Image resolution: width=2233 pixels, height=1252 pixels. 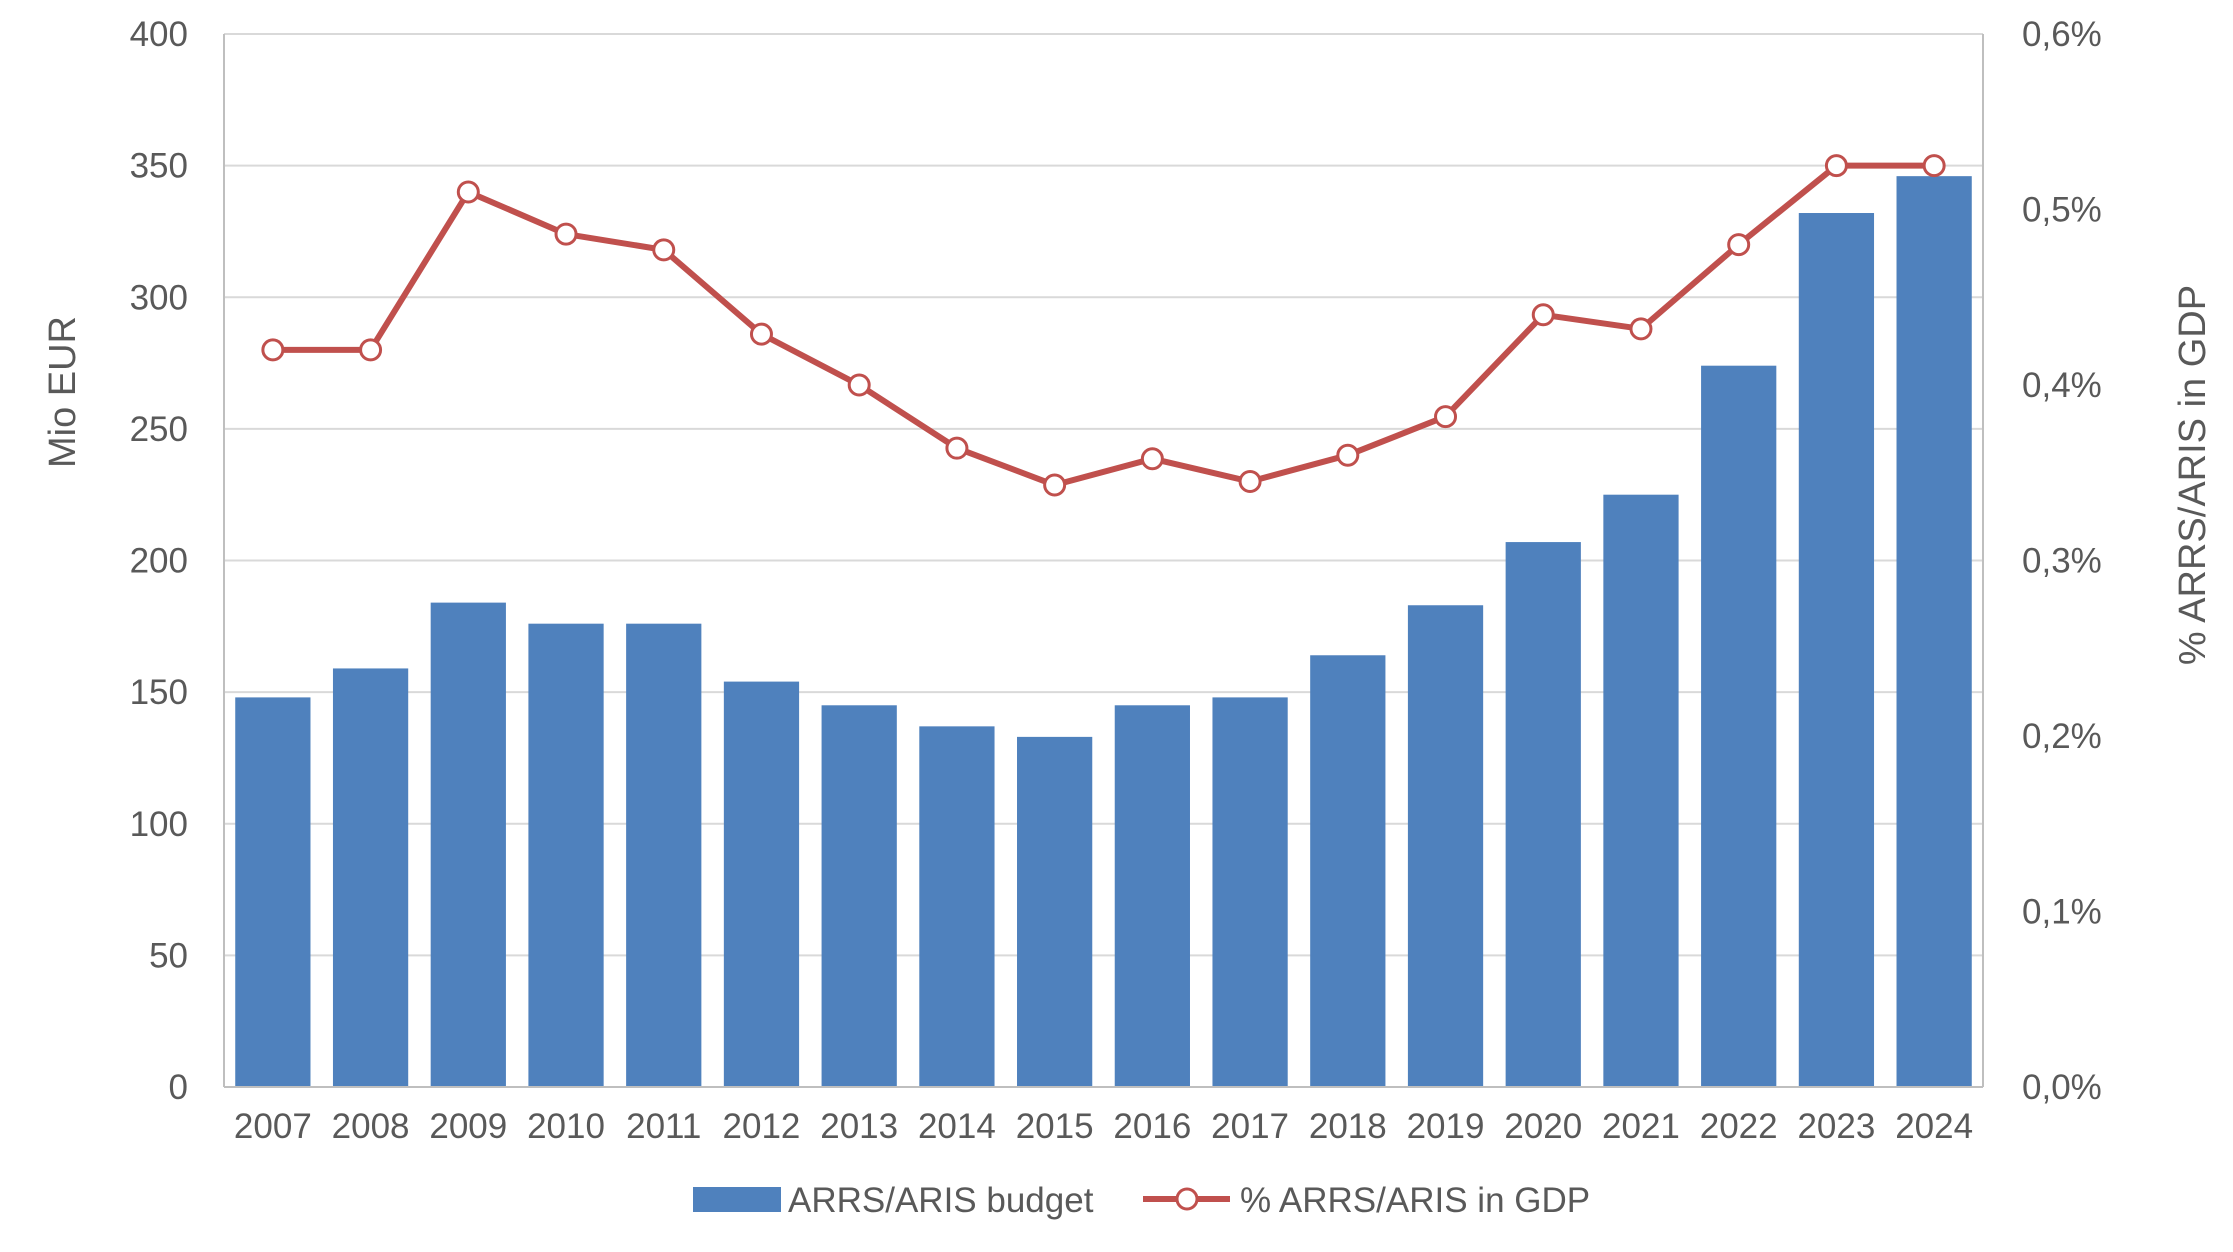 What do you see at coordinates (1739, 245) in the screenshot?
I see `point-2022` at bounding box center [1739, 245].